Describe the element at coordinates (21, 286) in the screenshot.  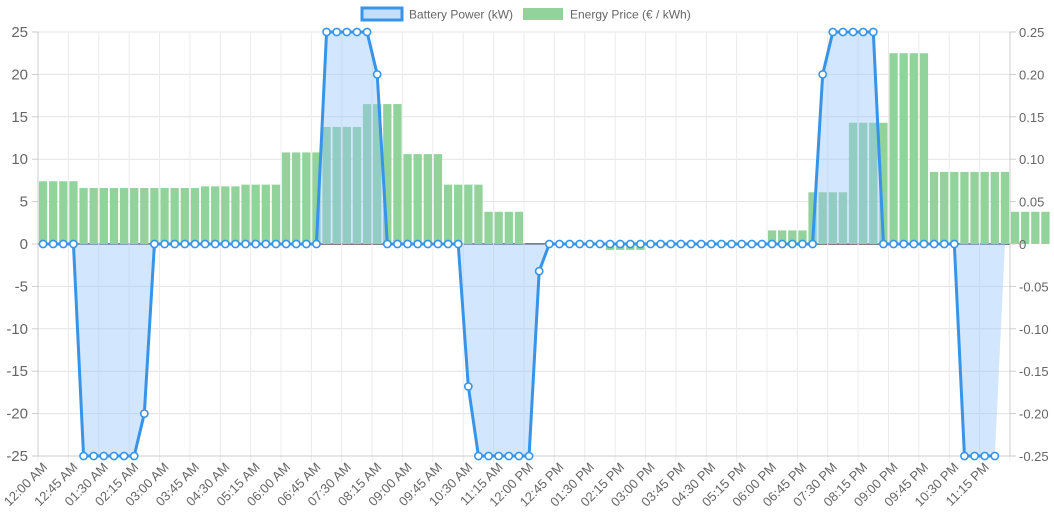
I see `y-left-tick-label: -5` at that location.